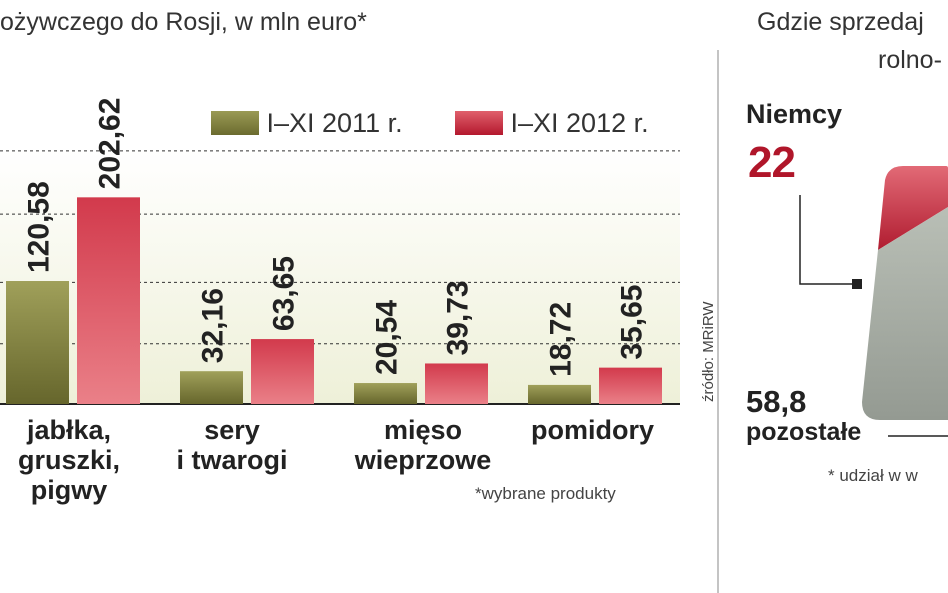  I want to click on category-label-line: mięso, so click(423, 430).